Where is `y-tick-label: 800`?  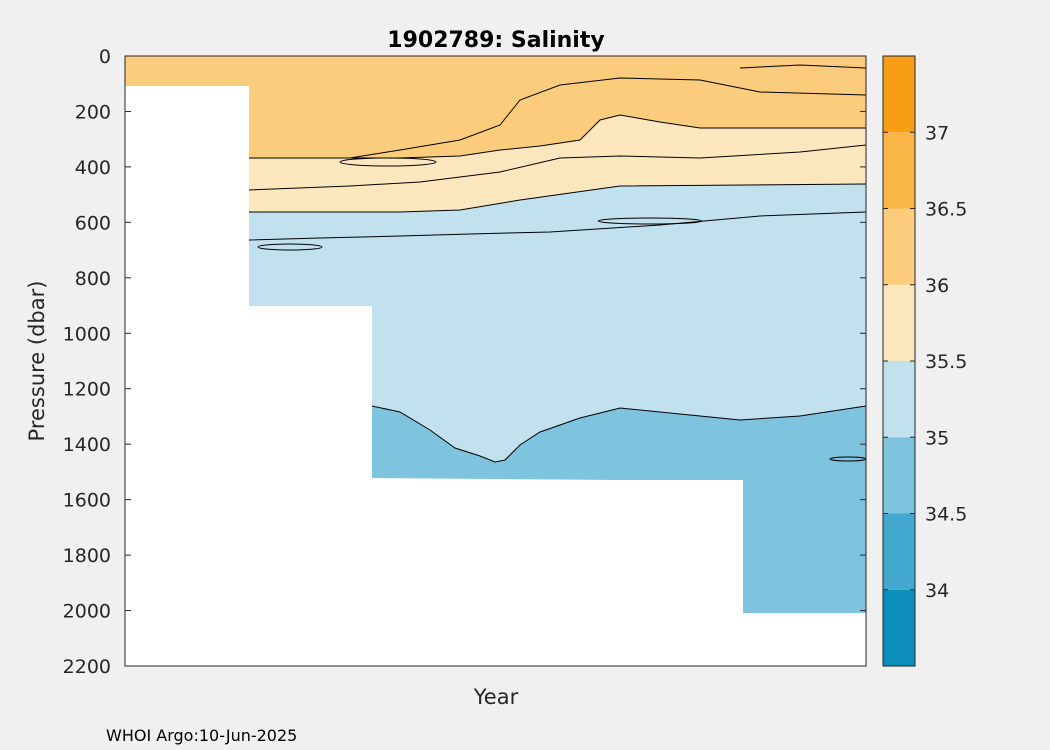
y-tick-label: 800 is located at coordinates (93, 279).